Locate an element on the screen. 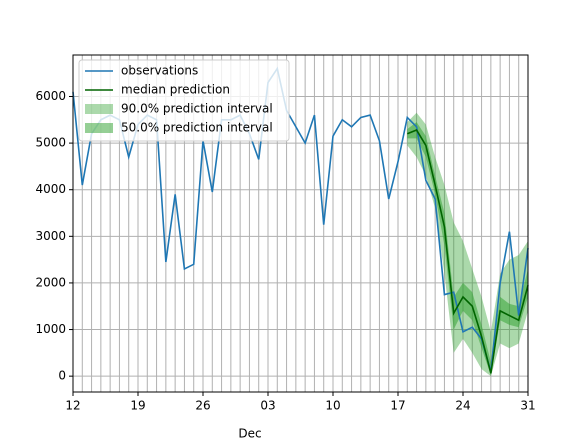 This screenshot has width=586, height=440. legend-label: 50.0% prediction interval is located at coordinates (197, 128).